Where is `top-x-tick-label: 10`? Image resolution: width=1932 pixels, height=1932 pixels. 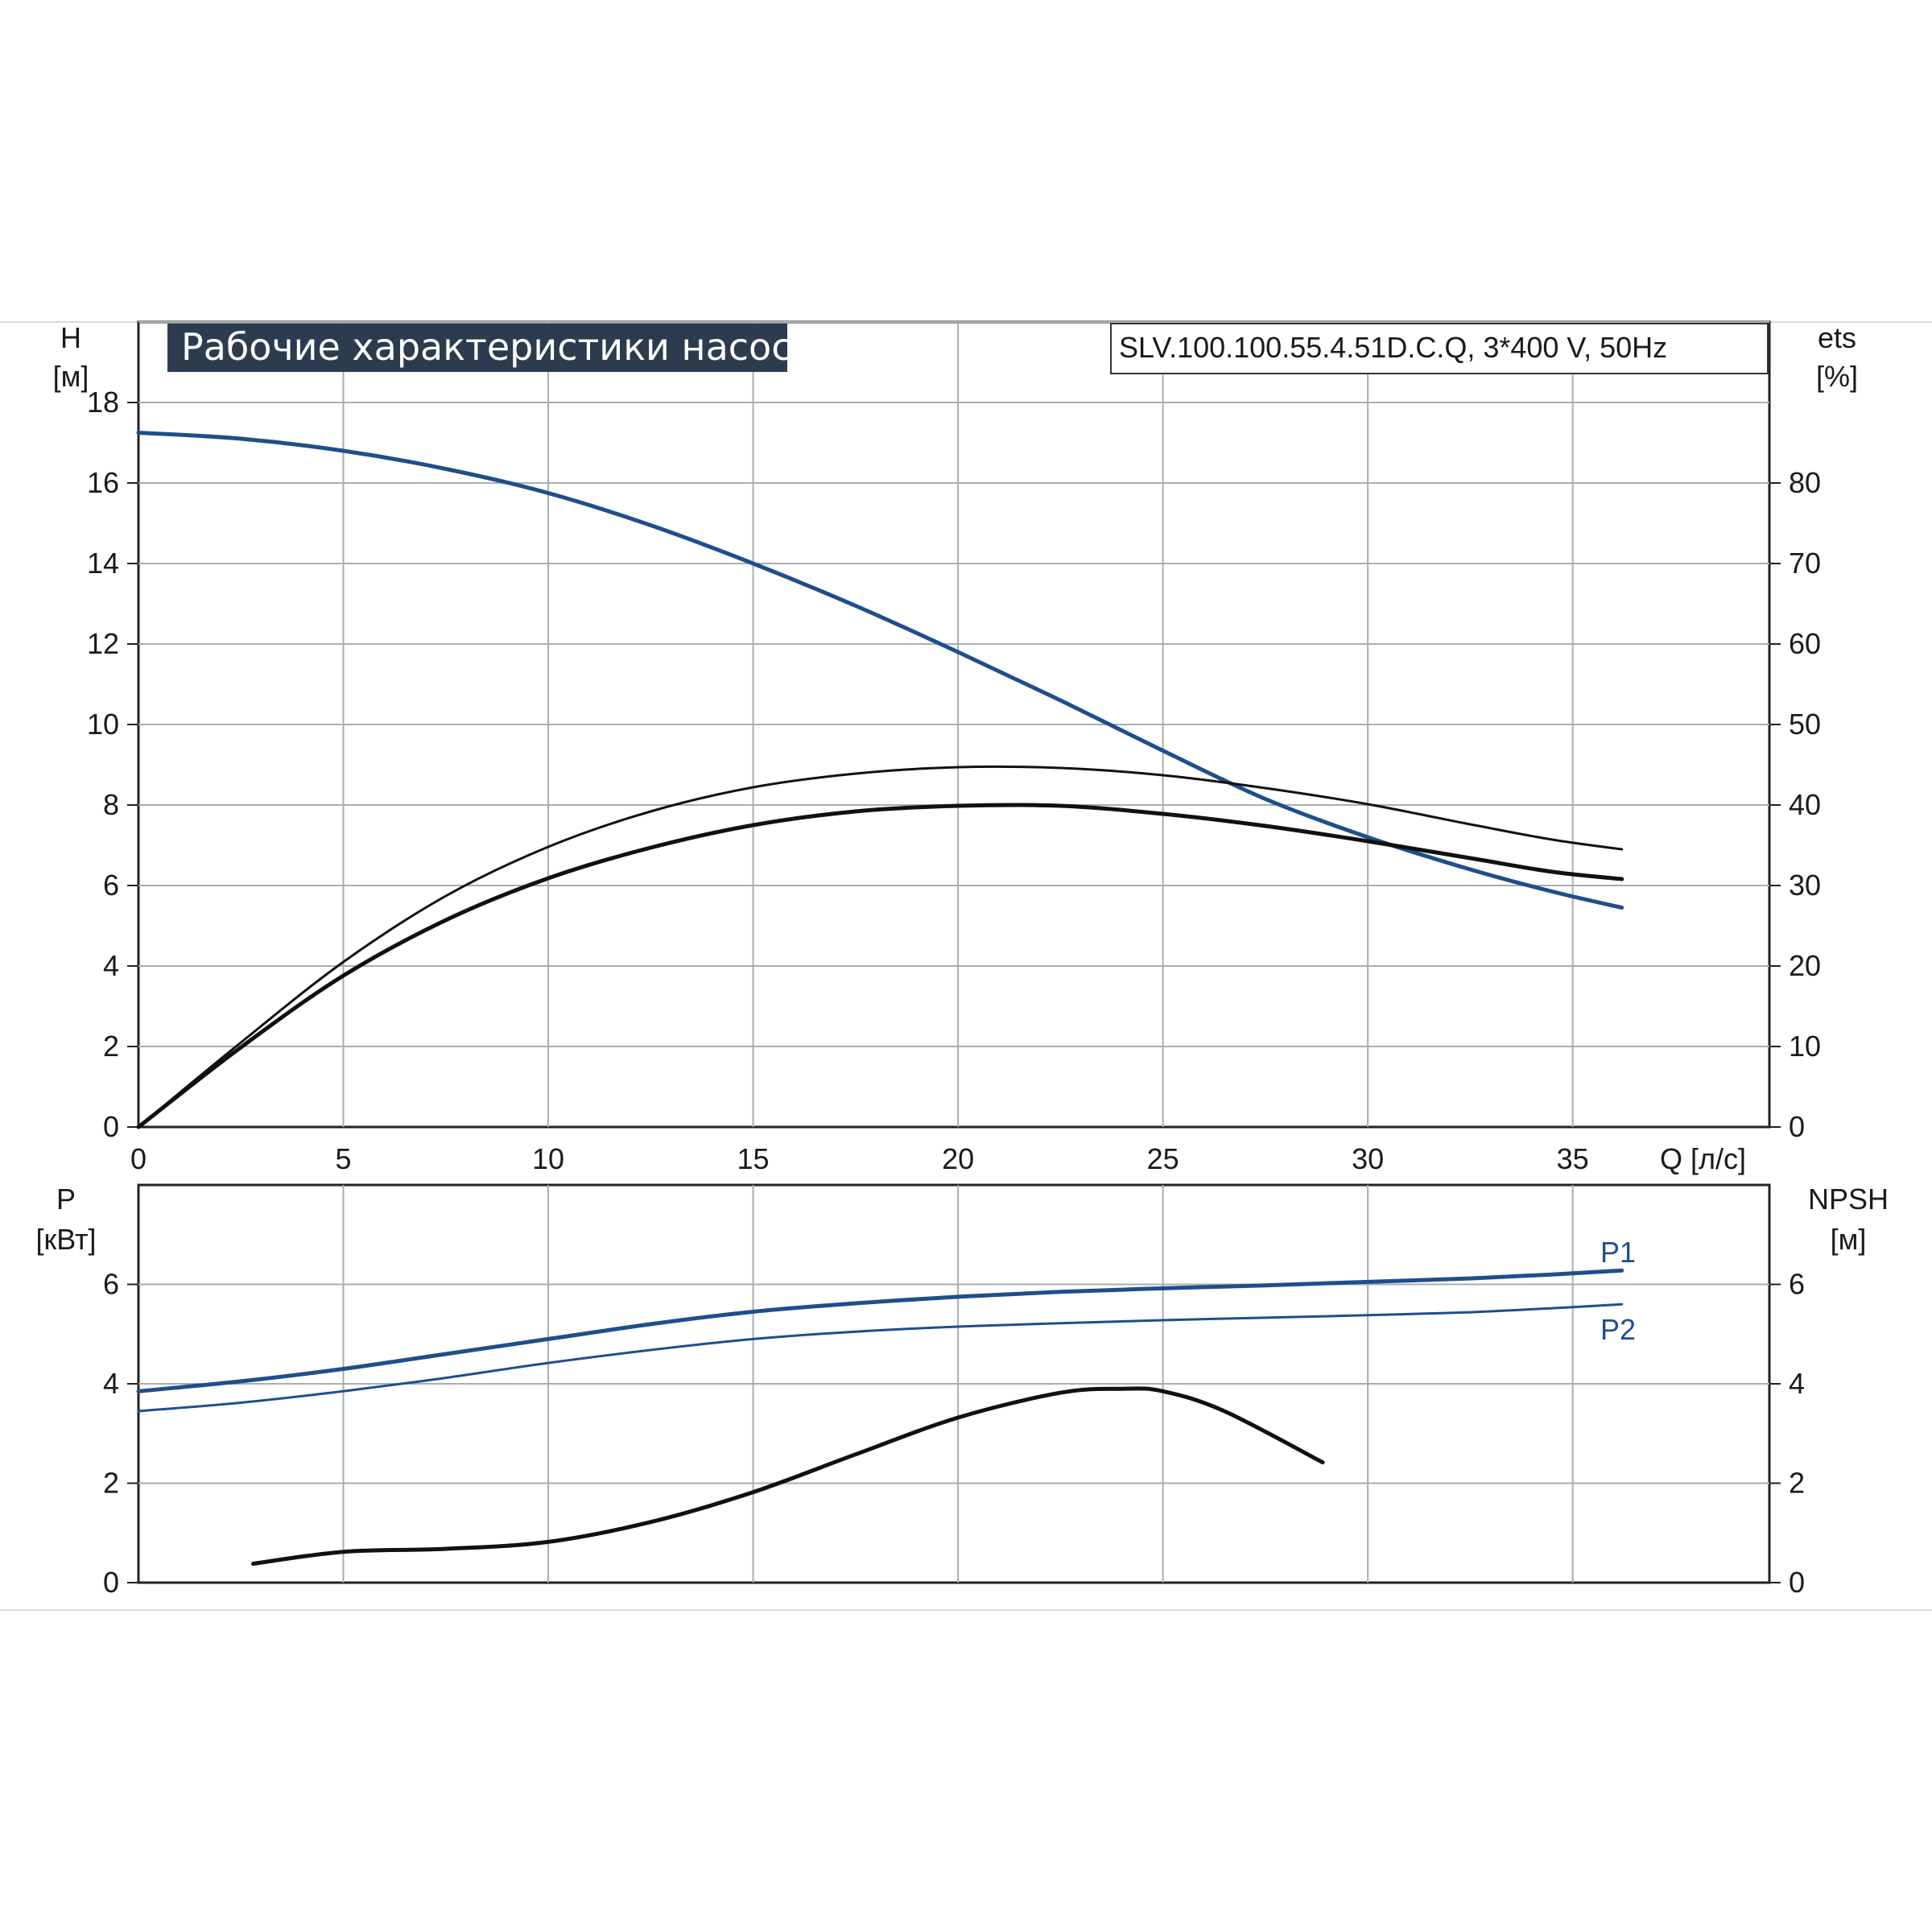
top-x-tick-label: 10 is located at coordinates (548, 1158).